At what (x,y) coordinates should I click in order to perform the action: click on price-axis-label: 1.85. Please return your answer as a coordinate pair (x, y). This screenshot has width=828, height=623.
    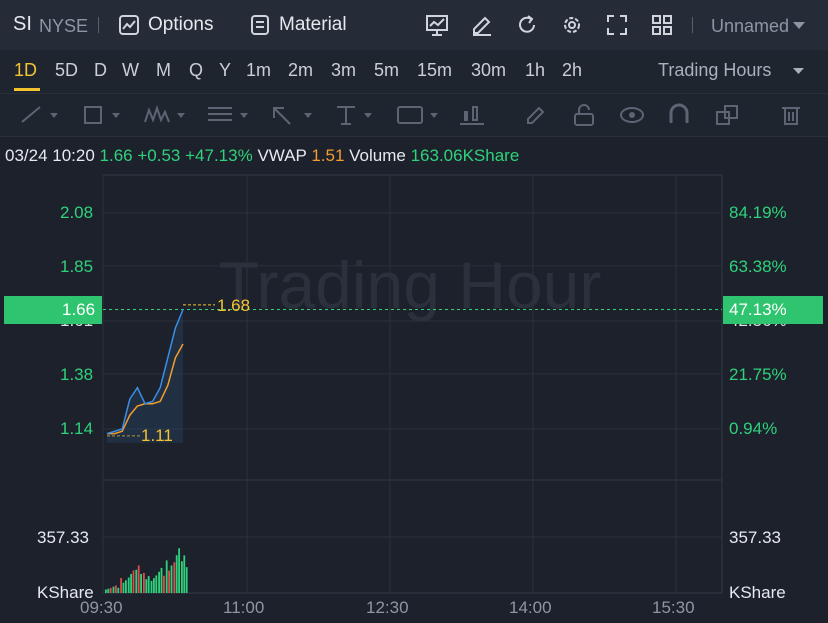
    Looking at the image, I should click on (77, 266).